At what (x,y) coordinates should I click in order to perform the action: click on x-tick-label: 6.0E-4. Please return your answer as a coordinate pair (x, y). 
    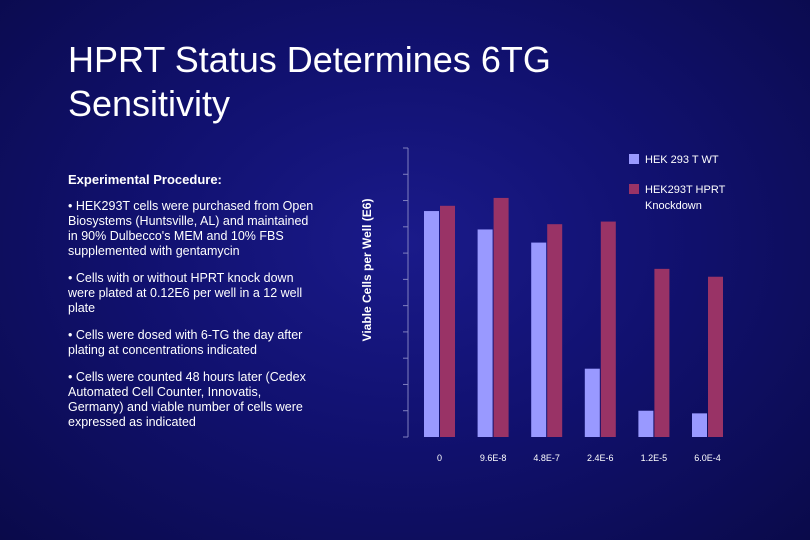
    Looking at the image, I should click on (707, 458).